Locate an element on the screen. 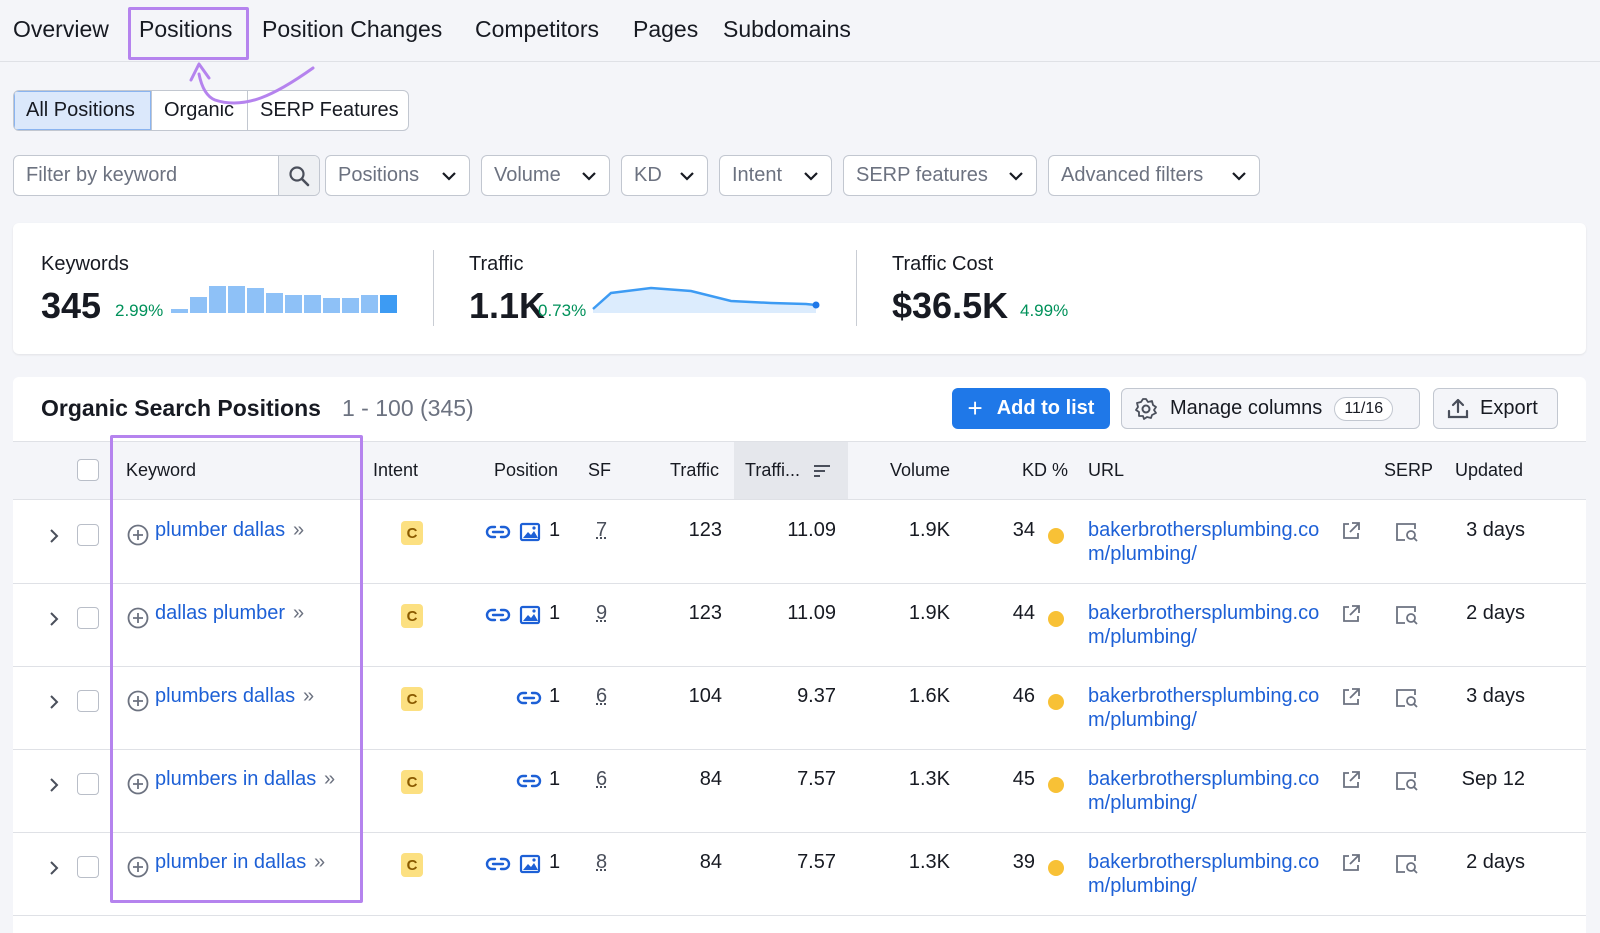 This screenshot has height=933, width=1600. search-button is located at coordinates (298, 175).